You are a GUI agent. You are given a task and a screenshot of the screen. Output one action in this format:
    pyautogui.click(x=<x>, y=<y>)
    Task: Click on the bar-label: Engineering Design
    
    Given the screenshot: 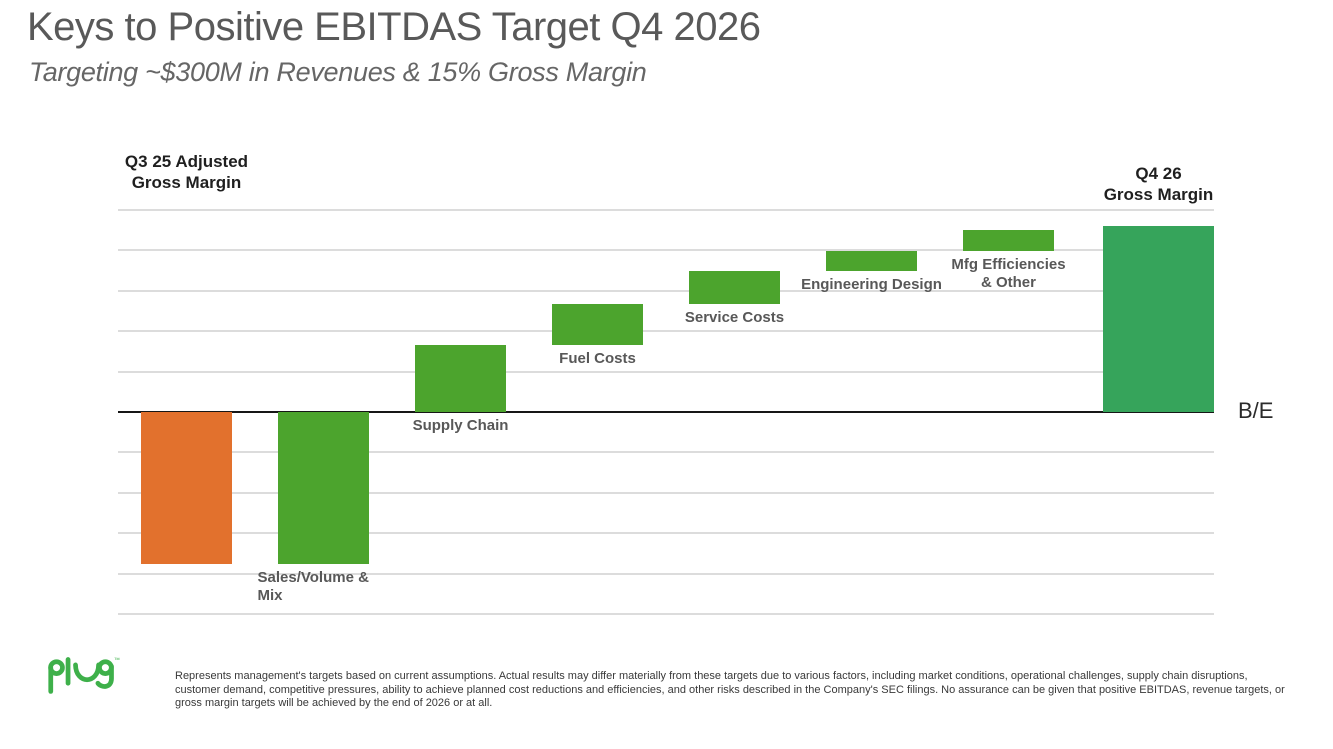 What is the action you would take?
    pyautogui.click(x=871, y=284)
    